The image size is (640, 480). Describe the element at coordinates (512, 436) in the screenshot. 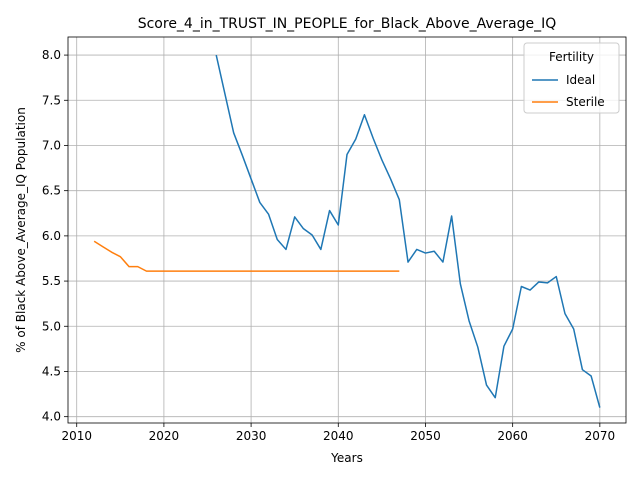

I see `x-tick-label: 2060` at that location.